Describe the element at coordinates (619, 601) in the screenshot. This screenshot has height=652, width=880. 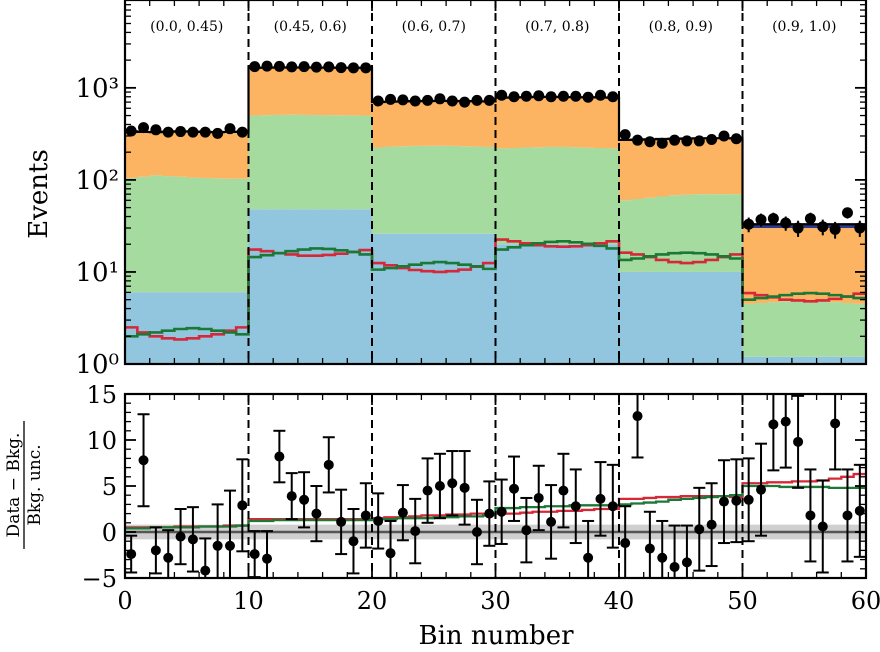
I see `x-tick-label-4: 40` at that location.